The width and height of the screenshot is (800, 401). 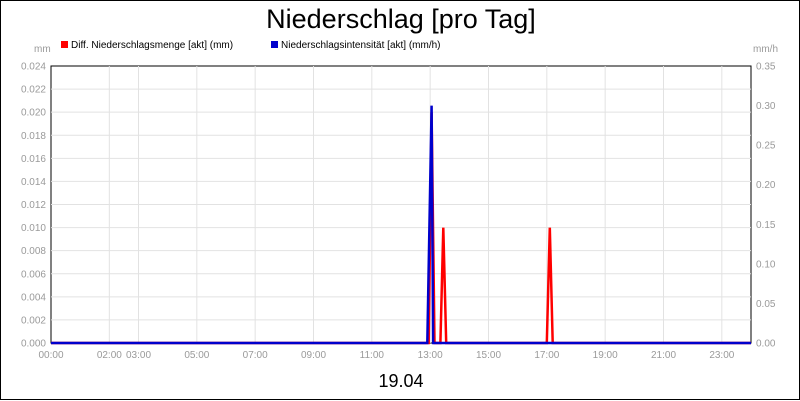 What do you see at coordinates (33, 113) in the screenshot?
I see `y-left-tick-label: 0.020` at bounding box center [33, 113].